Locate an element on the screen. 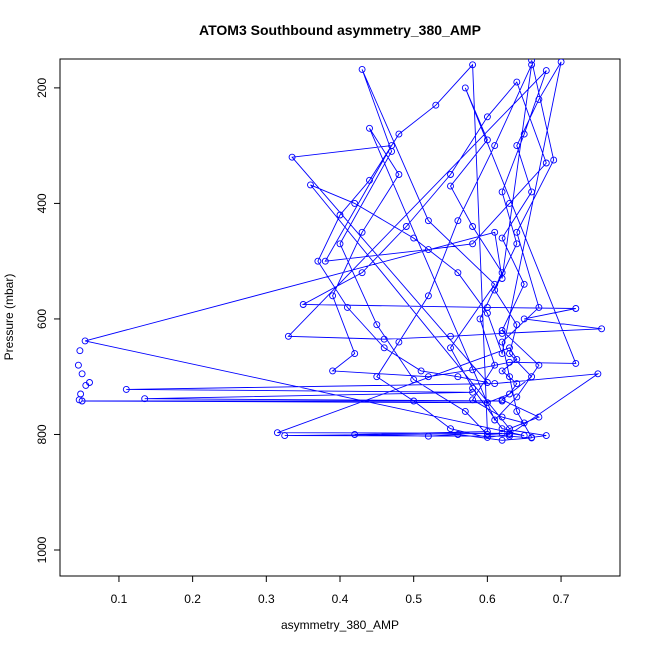 The image size is (650, 650). y-tick-label: 1000 is located at coordinates (42, 549).